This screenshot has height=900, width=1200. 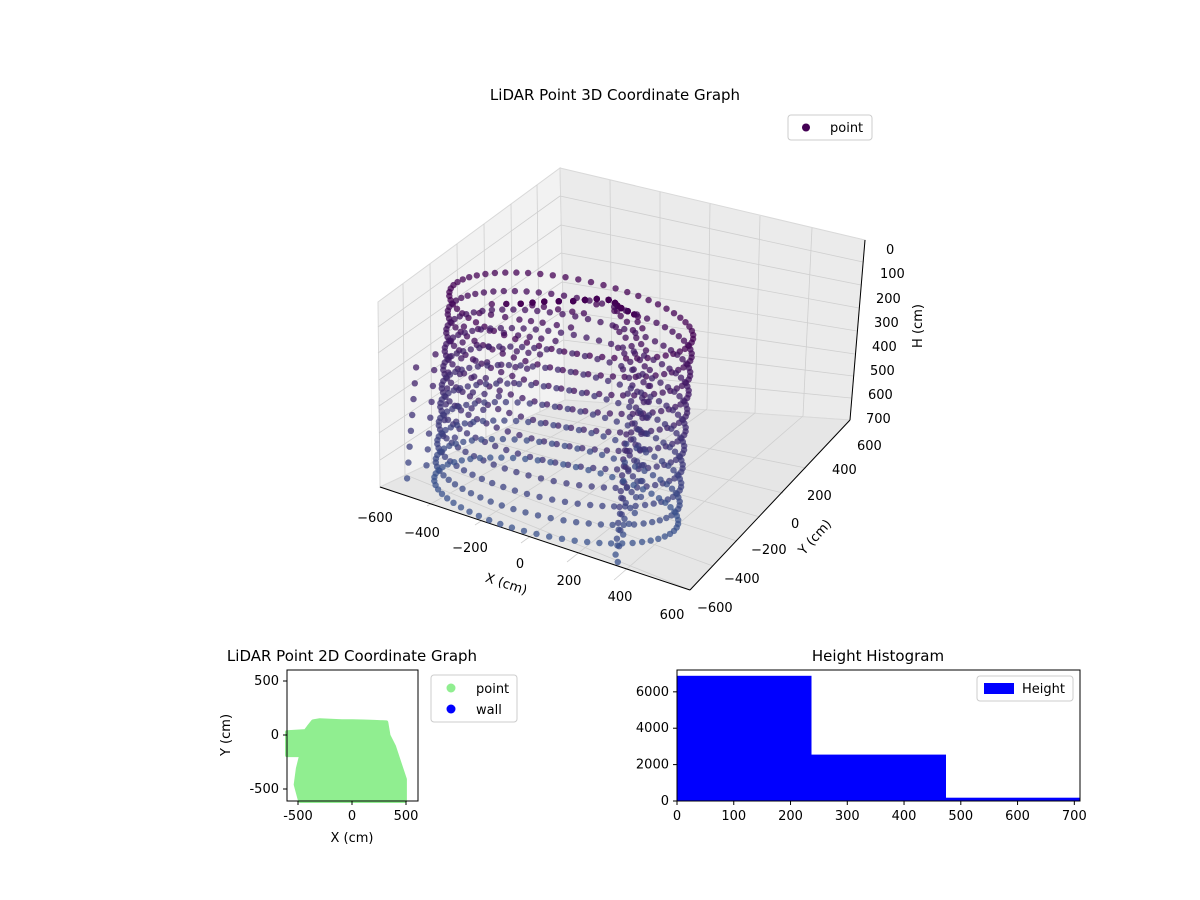 What do you see at coordinates (226, 735) in the screenshot?
I see `y-axis-label-2d: Y (cm)` at bounding box center [226, 735].